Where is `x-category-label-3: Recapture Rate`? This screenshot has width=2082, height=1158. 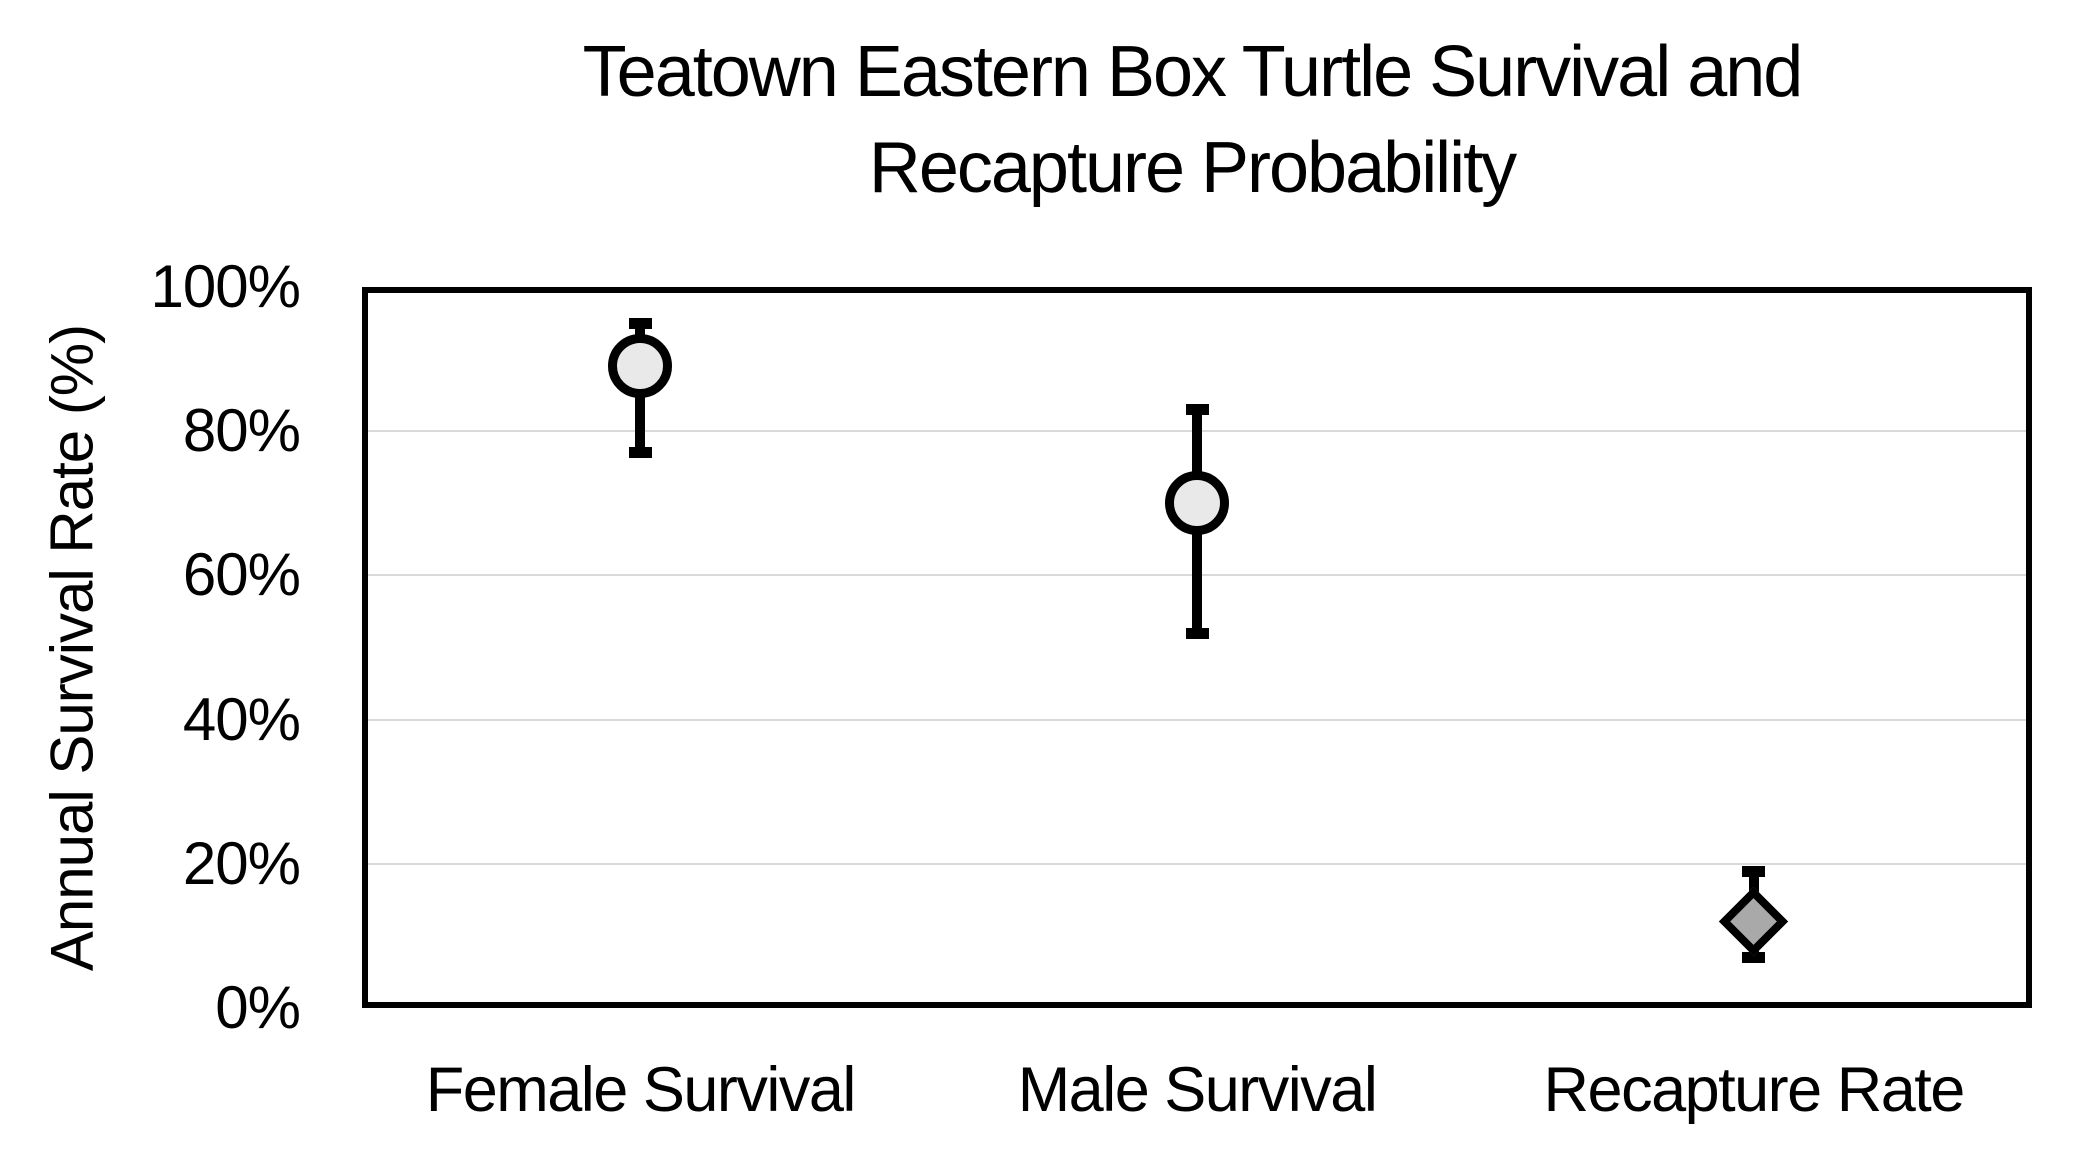
x-category-label-3: Recapture Rate is located at coordinates (1754, 1090).